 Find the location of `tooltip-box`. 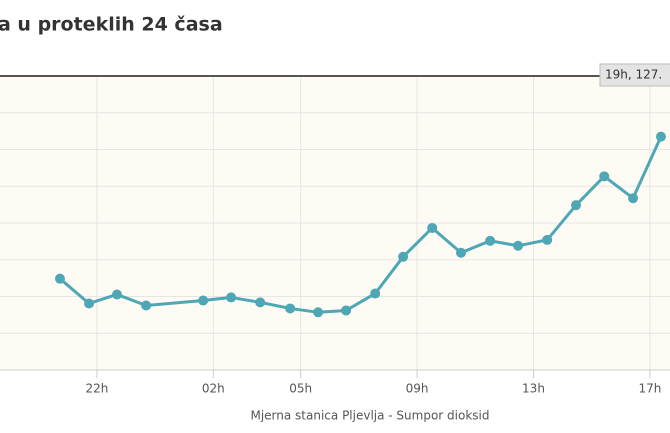

tooltip-box is located at coordinates (634, 75).